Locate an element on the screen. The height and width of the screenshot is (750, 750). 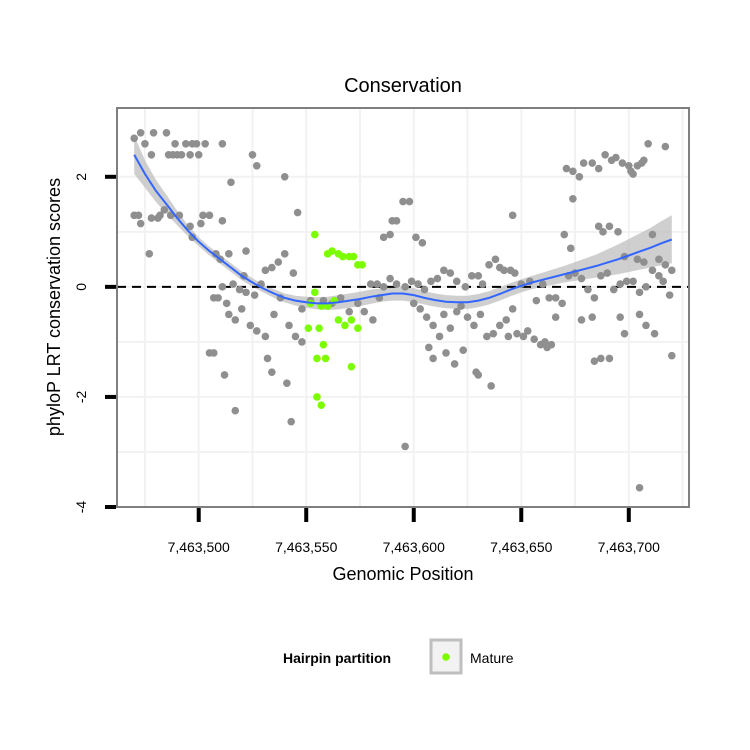
y-axis-title: phyloP LRT conservation scores is located at coordinates (54, 307).